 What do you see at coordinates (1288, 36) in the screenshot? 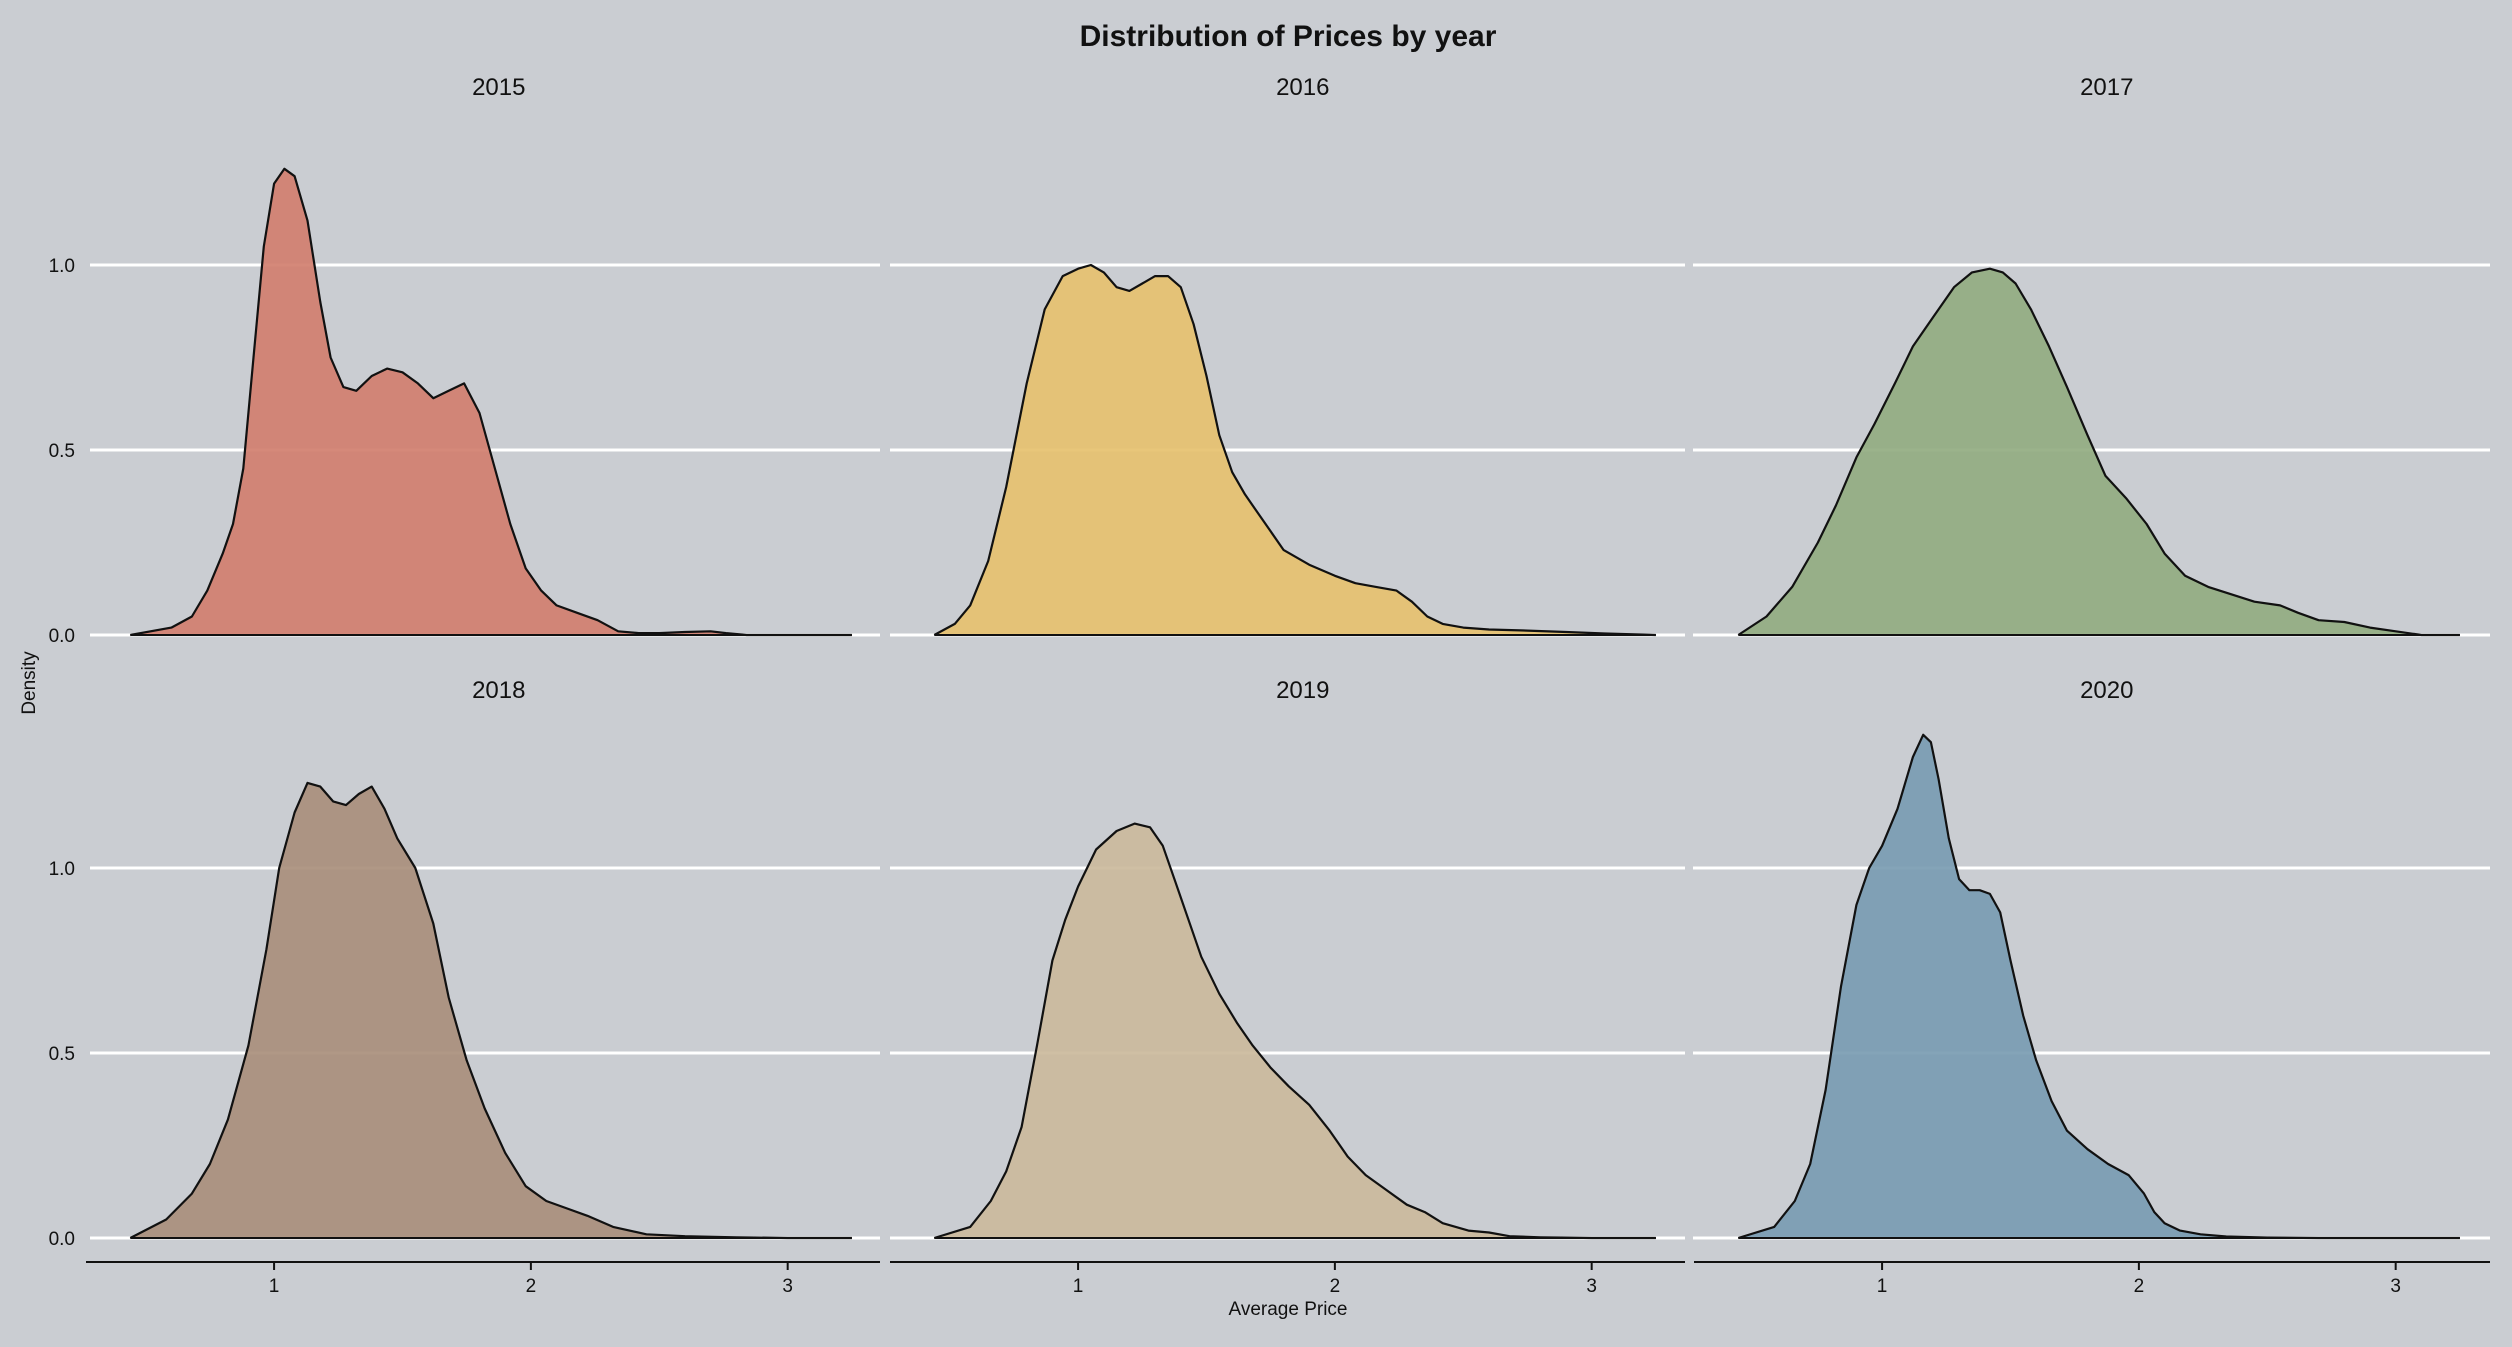
I see `chart-title: Distribution of Prices by year` at bounding box center [1288, 36].